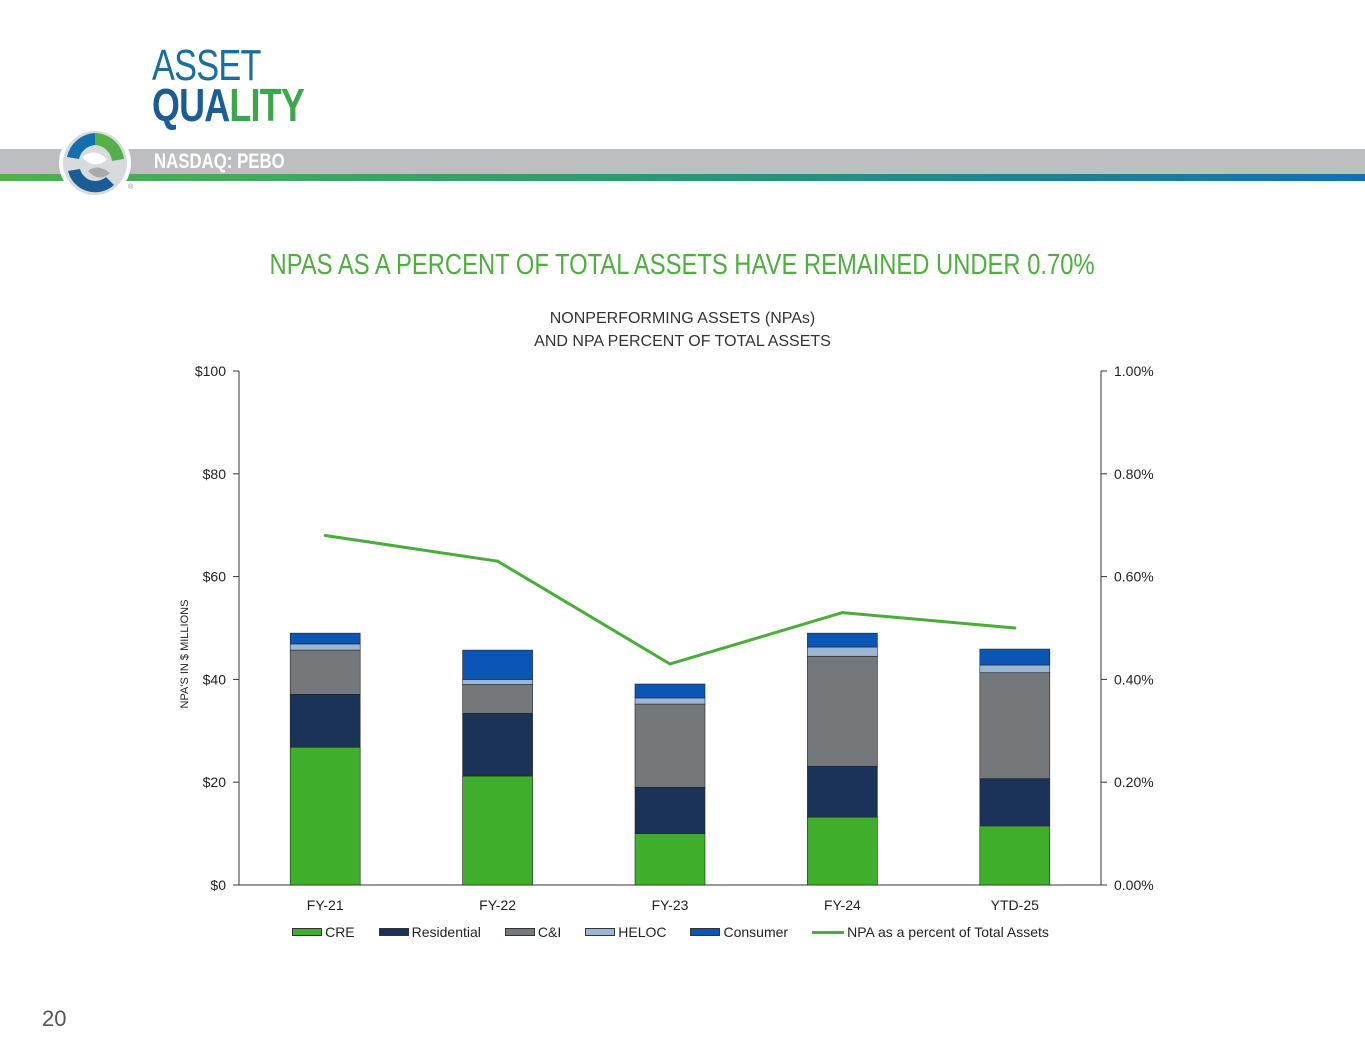 Image resolution: width=1365 pixels, height=1062 pixels. I want to click on header-gradient-stripe, so click(682, 177).